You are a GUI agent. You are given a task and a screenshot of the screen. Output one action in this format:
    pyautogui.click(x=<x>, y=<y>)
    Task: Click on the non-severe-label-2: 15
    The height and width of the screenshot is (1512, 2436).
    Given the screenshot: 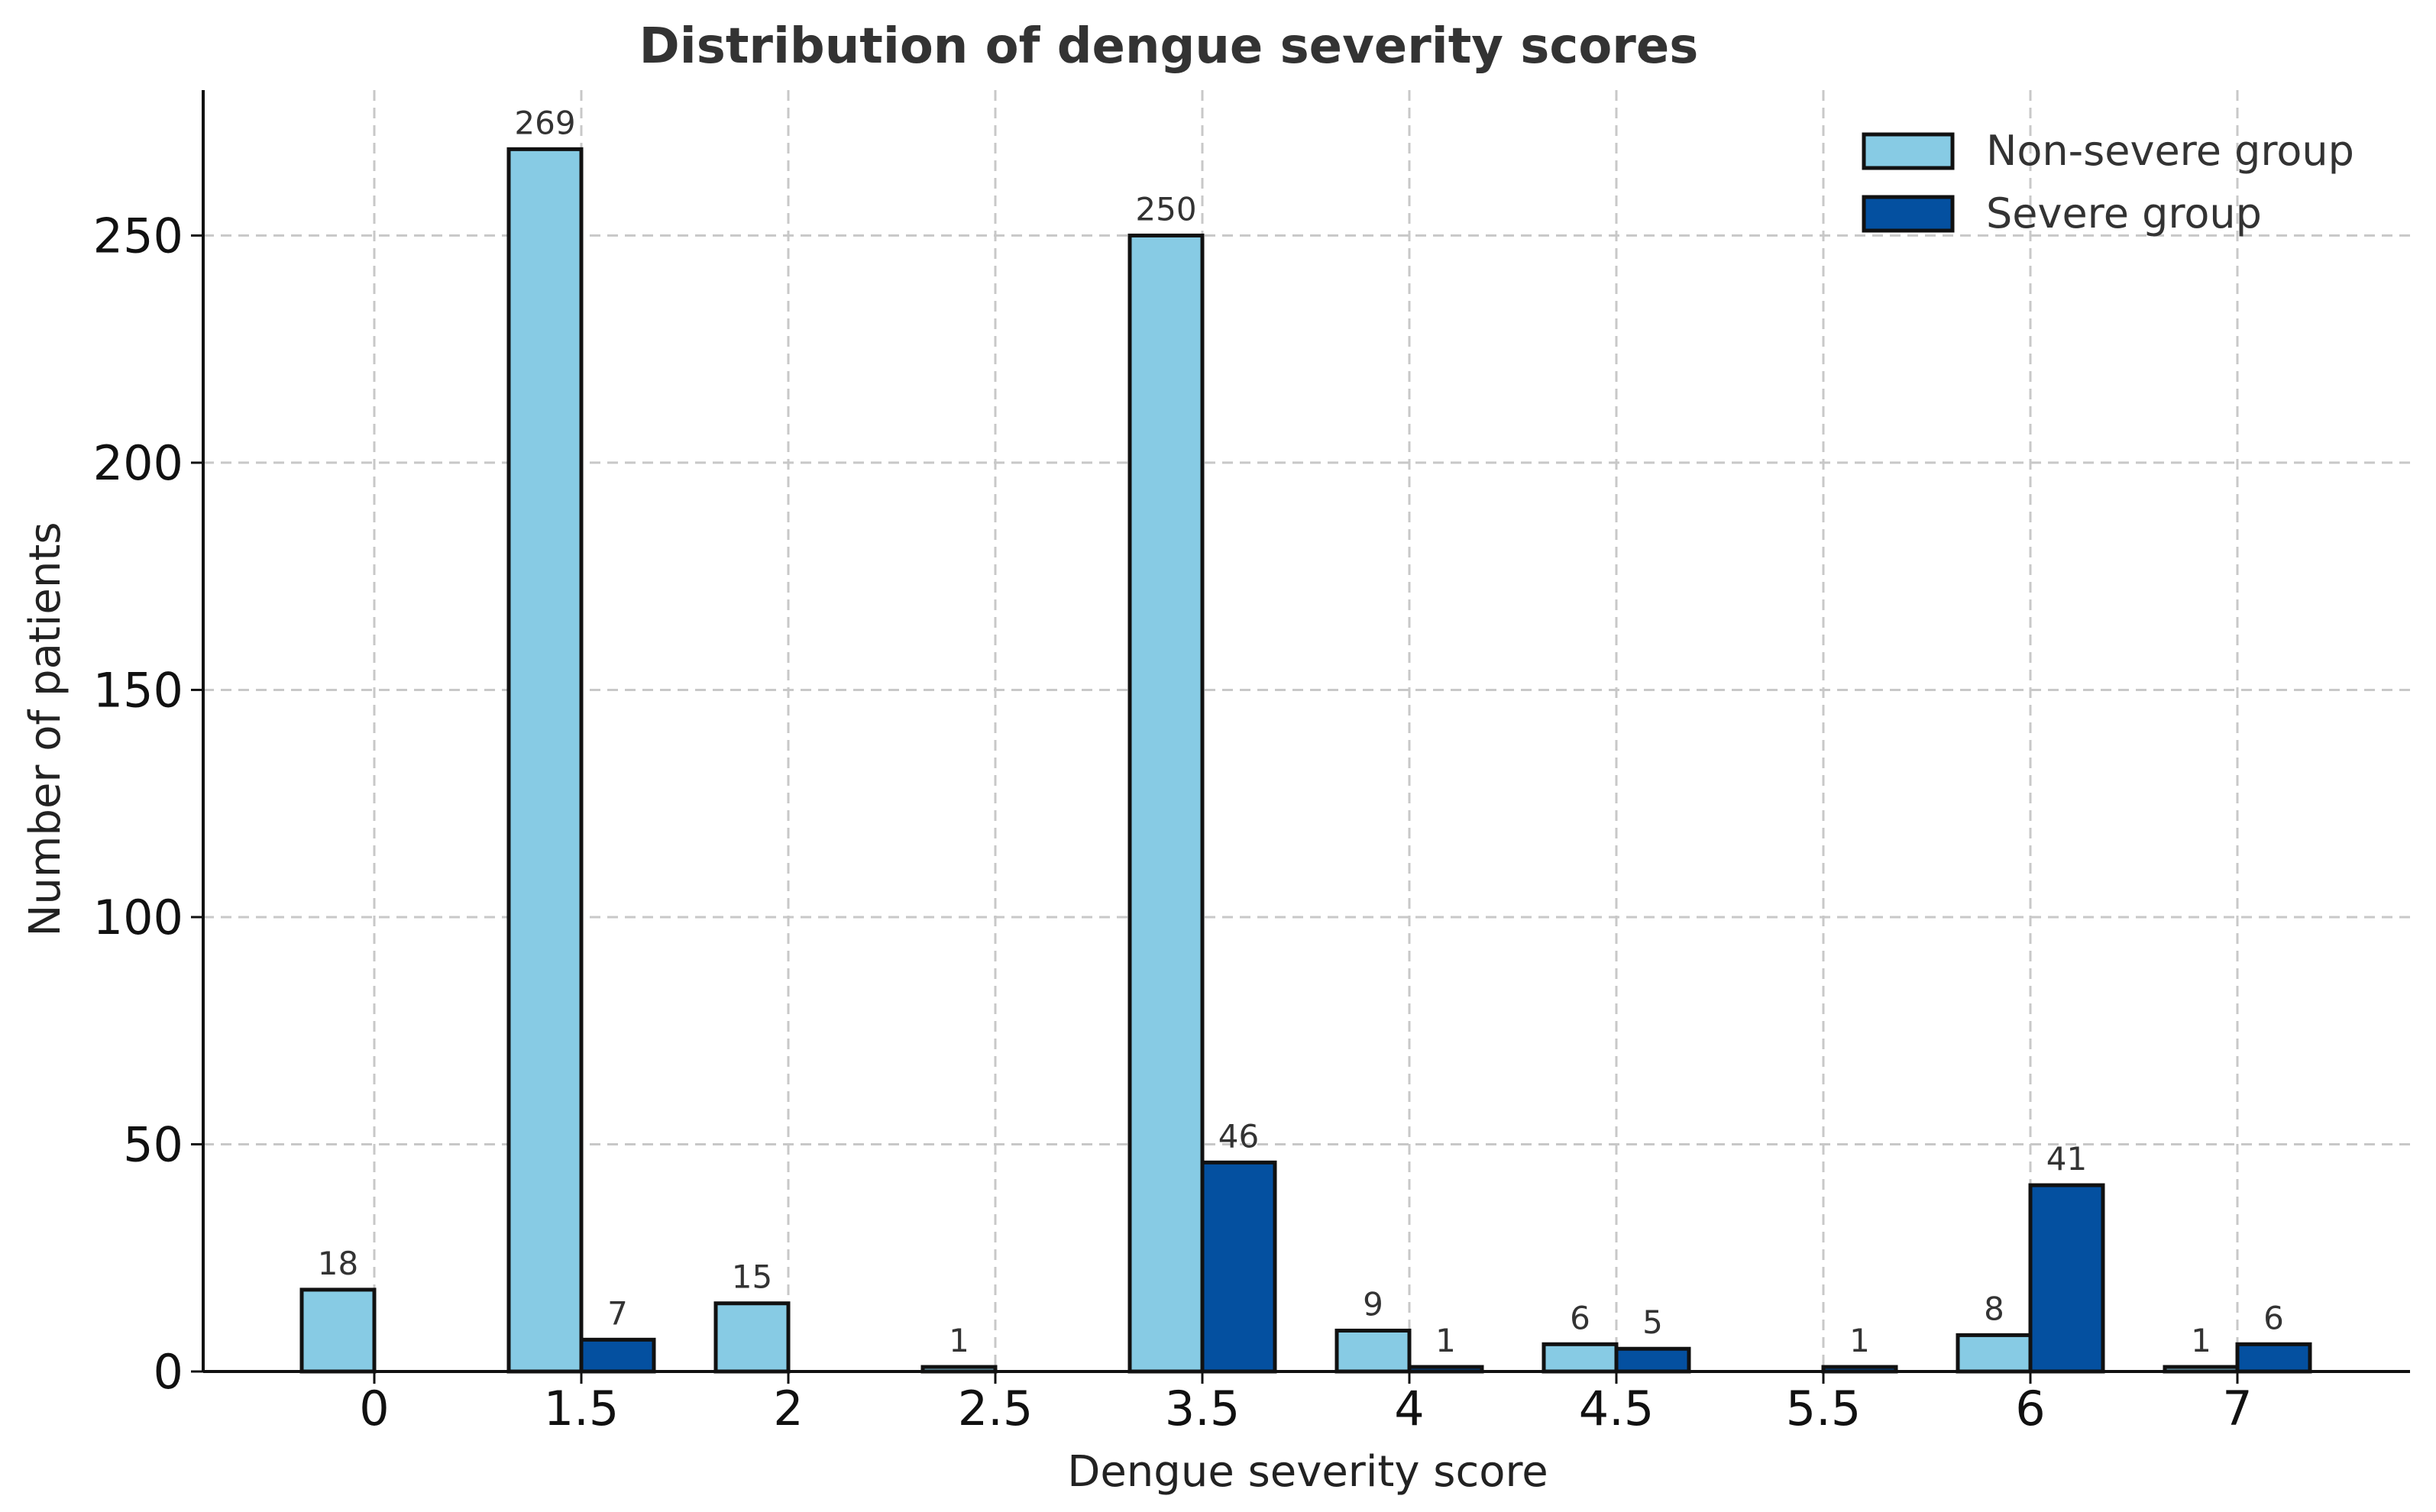 What is the action you would take?
    pyautogui.click(x=752, y=1277)
    